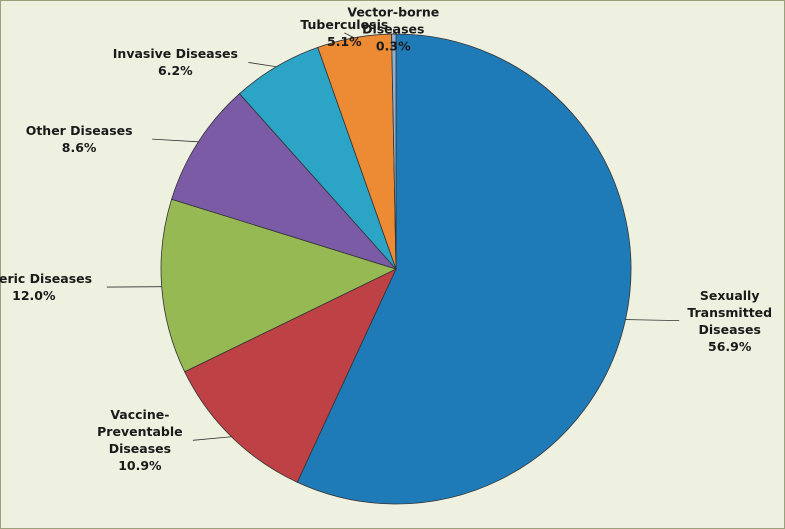 The image size is (785, 529). What do you see at coordinates (46, 279) in the screenshot?
I see `category-label: Enteric Diseases` at bounding box center [46, 279].